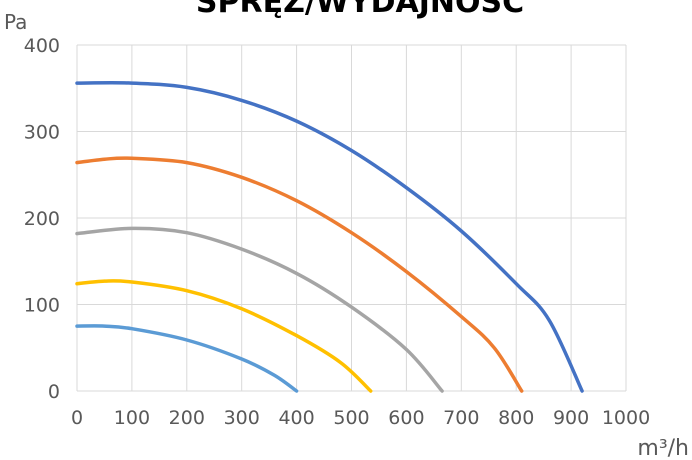 Image resolution: width=692 pixels, height=460 pixels. I want to click on y-tick-label: 100, so click(42, 306).